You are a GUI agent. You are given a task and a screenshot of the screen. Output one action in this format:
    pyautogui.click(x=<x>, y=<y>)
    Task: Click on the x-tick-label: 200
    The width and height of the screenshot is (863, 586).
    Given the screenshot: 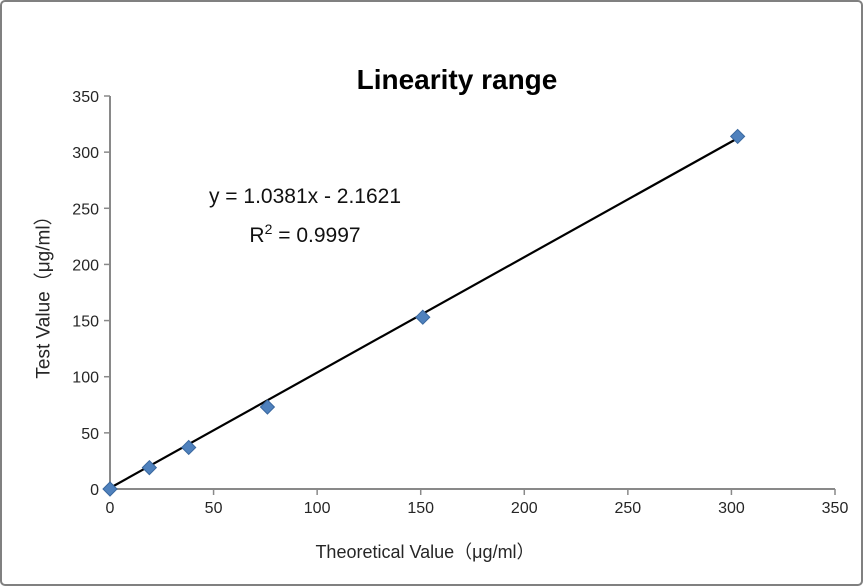 What is the action you would take?
    pyautogui.click(x=524, y=508)
    